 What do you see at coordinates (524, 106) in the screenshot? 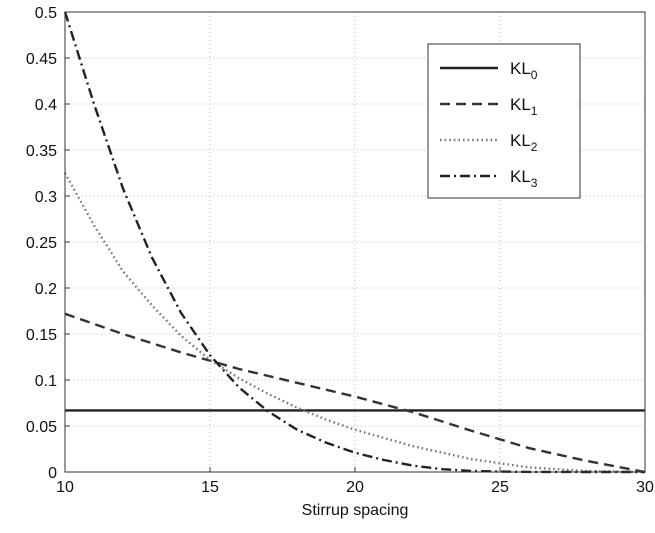
I see `legend-label-kl1: KL1` at bounding box center [524, 106].